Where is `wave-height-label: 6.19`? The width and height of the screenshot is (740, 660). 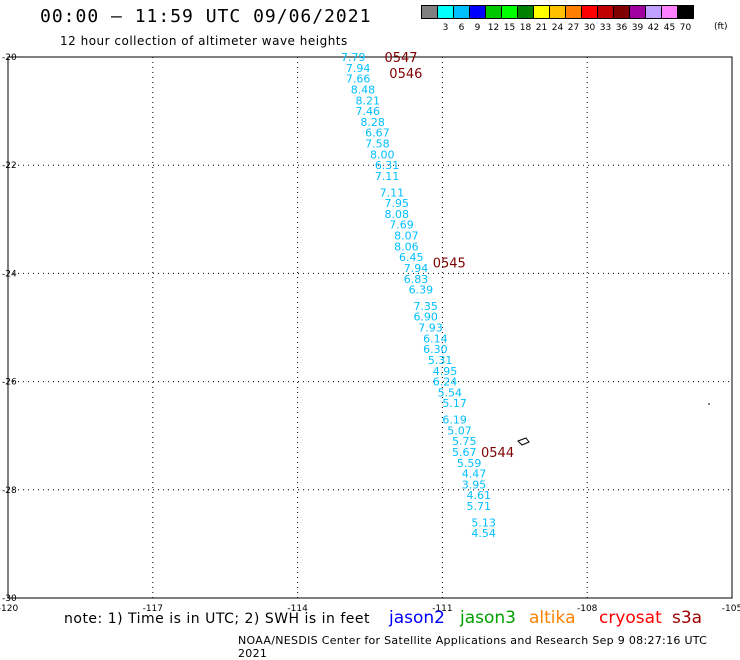
wave-height-label: 6.19 is located at coordinates (454, 419).